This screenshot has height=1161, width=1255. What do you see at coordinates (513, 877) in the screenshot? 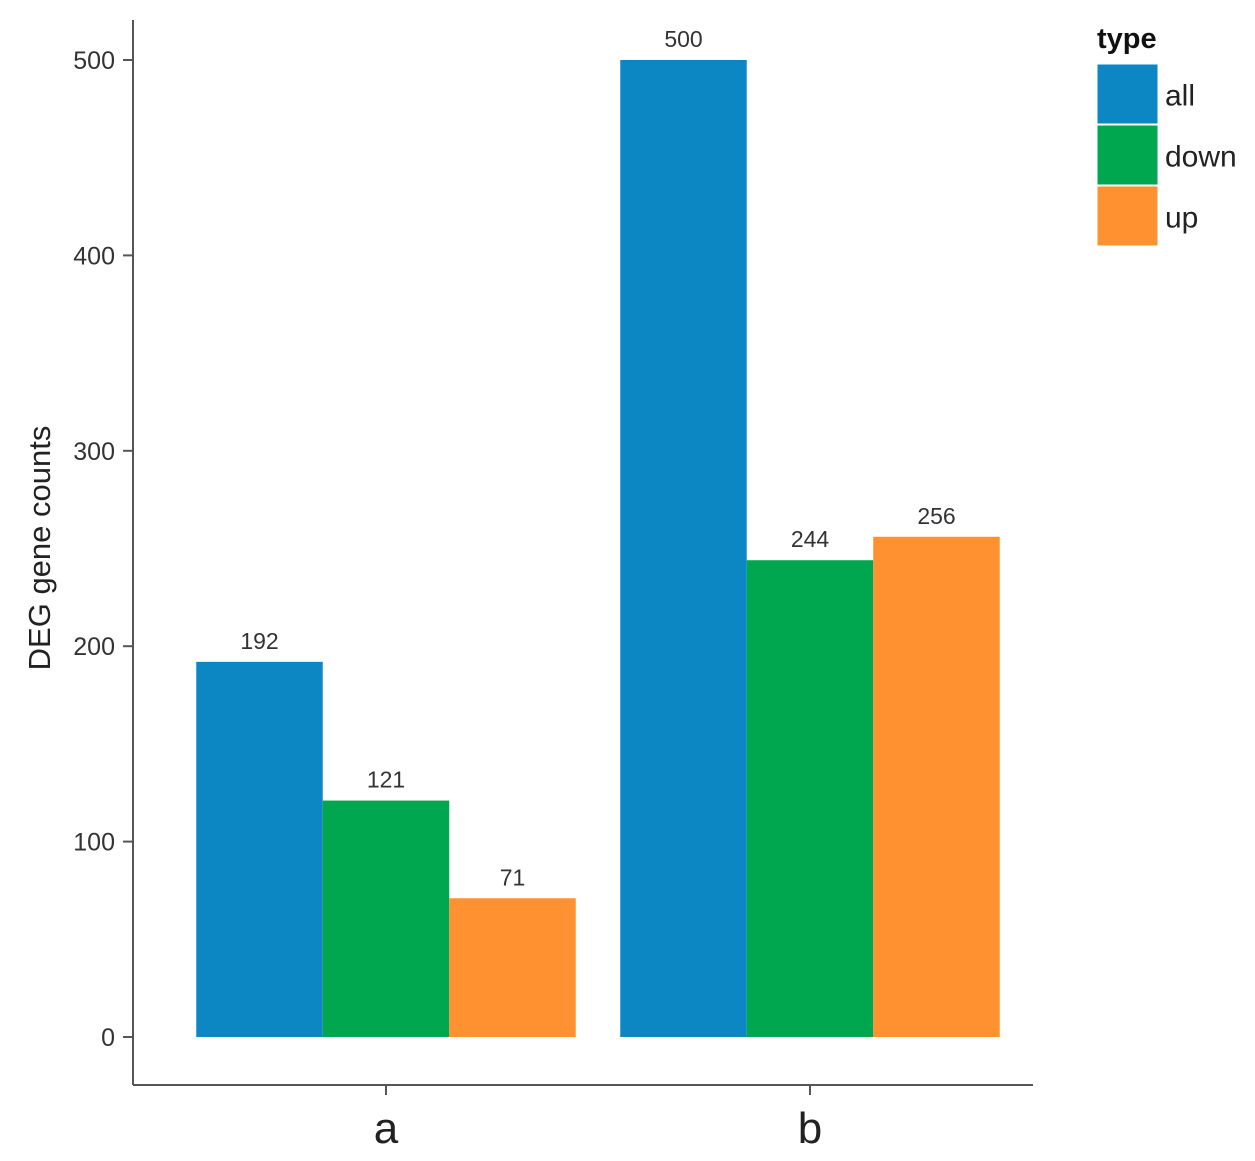
I see `data-label-up-a: 71` at bounding box center [513, 877].